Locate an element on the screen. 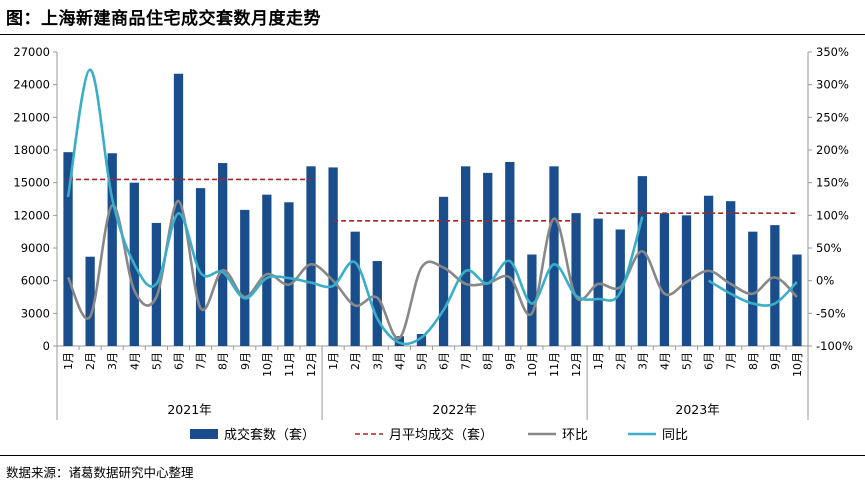 Image resolution: width=865 pixels, height=485 pixels. y-right-tick-label: -100% is located at coordinates (834, 346).